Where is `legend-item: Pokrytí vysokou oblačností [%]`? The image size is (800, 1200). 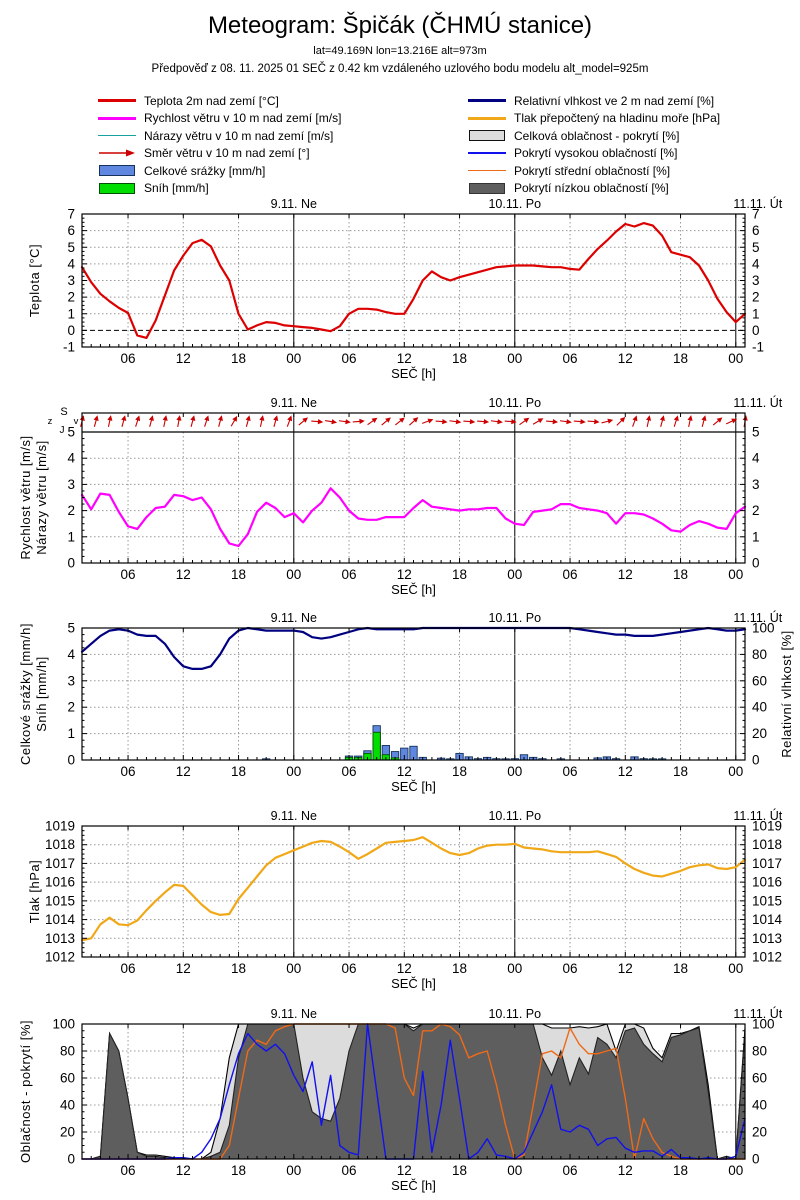
legend-item: Pokrytí vysokou oblačností [%] is located at coordinates (593, 153).